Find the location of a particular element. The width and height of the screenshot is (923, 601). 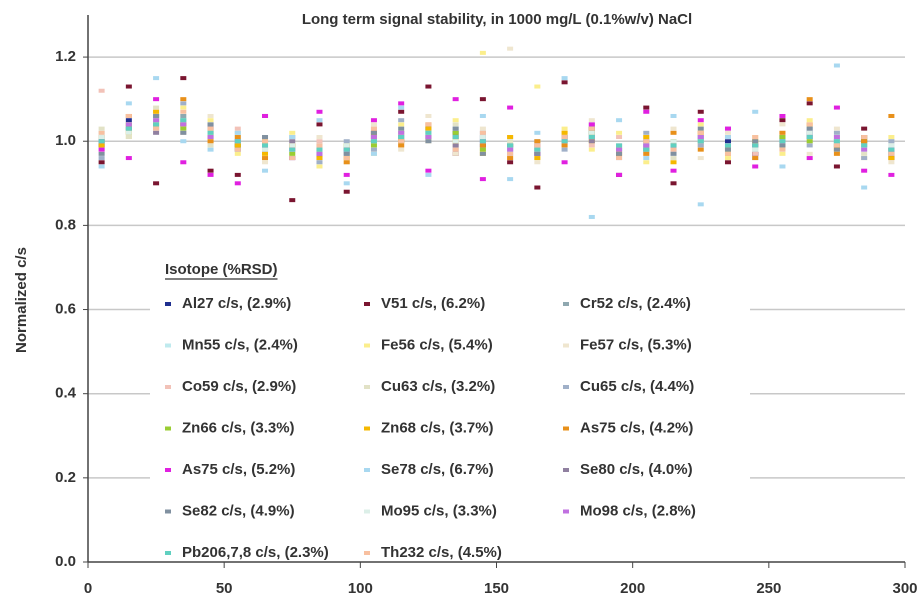

y-tick-label: 1.2 is located at coordinates (65, 56).